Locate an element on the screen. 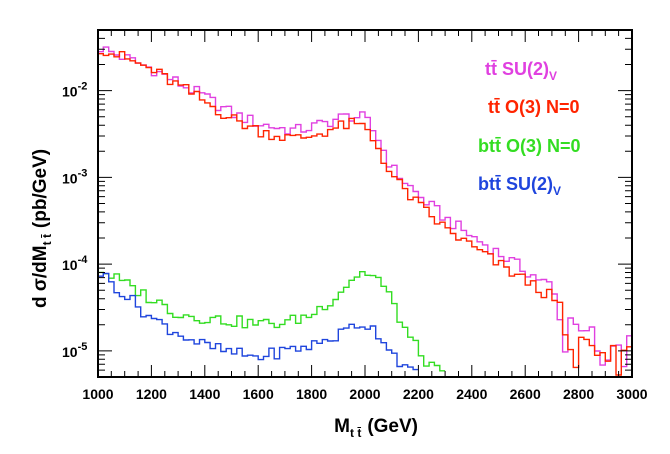 The image size is (670, 454). y-axis-title: d σ/dMt t̄(pb/GeV) is located at coordinates (42, 228).